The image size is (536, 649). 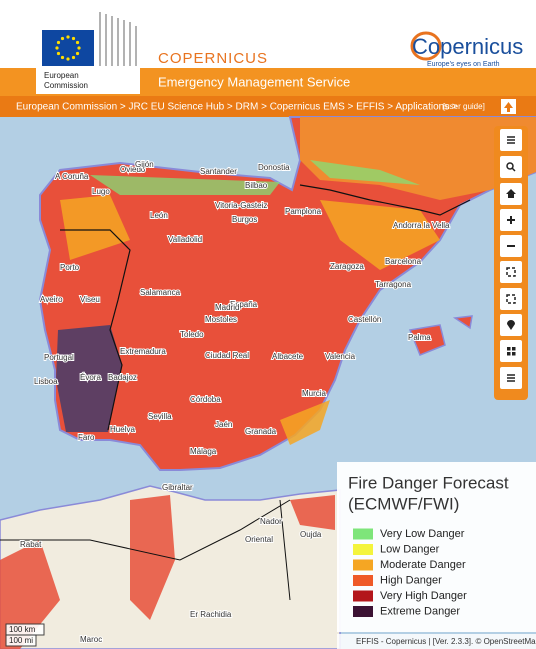 I want to click on breadcrumb-band, so click(x=268, y=106).